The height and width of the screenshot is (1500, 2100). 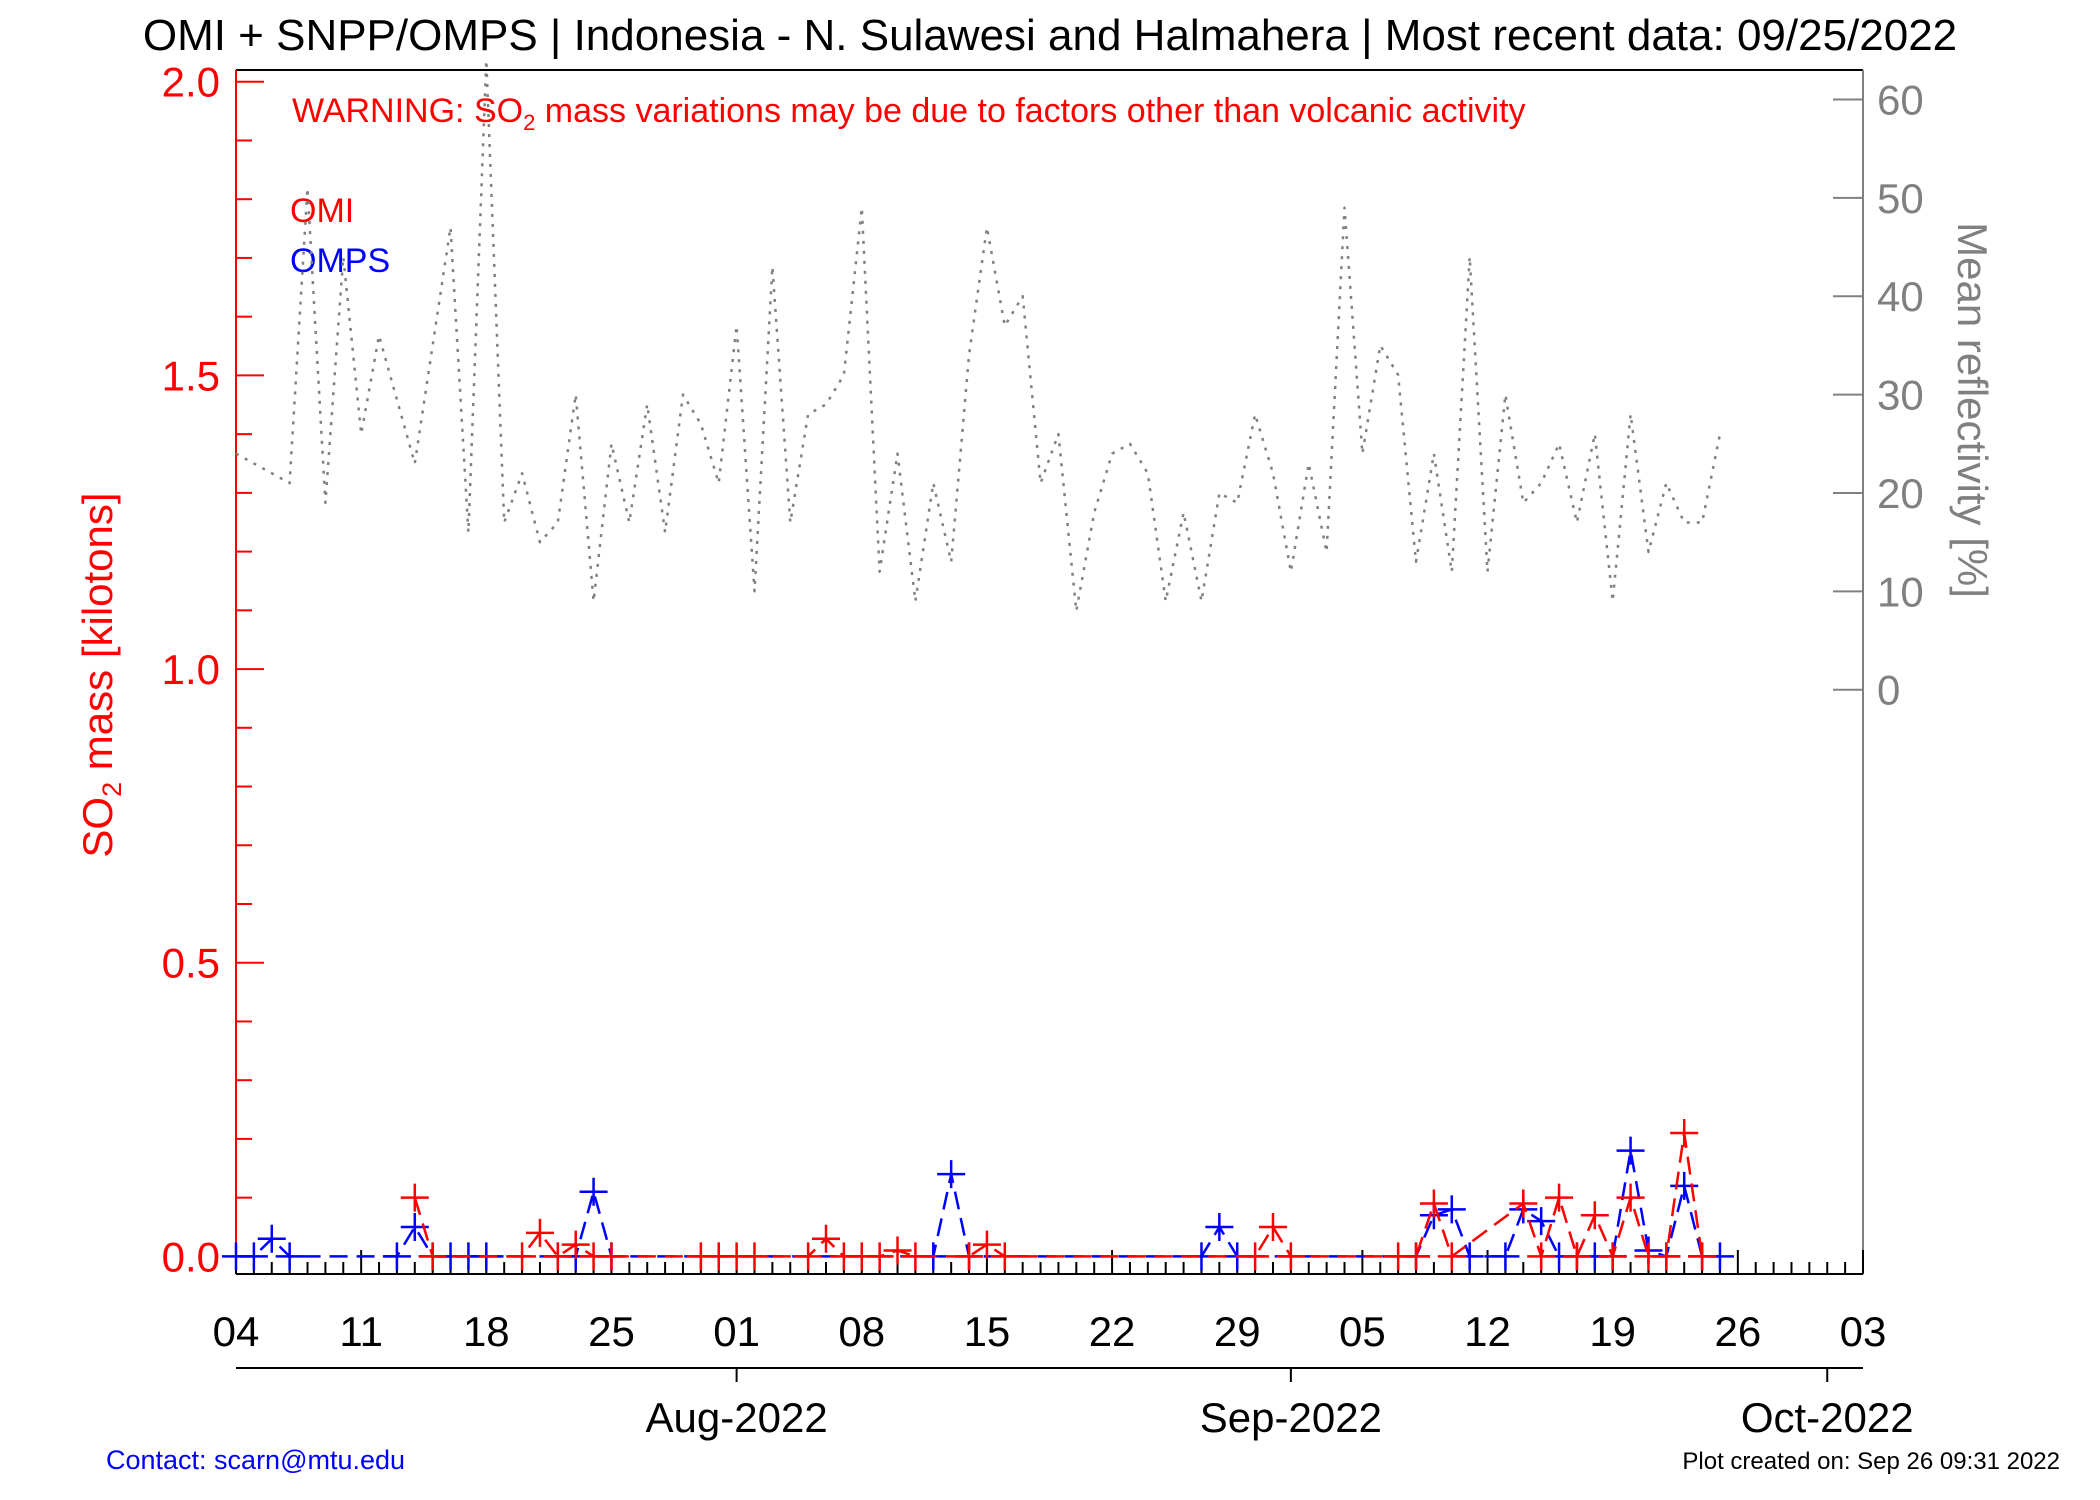 What do you see at coordinates (1871, 1461) in the screenshot?
I see `created-text: Plot created on: Sep 26 09:31 2022` at bounding box center [1871, 1461].